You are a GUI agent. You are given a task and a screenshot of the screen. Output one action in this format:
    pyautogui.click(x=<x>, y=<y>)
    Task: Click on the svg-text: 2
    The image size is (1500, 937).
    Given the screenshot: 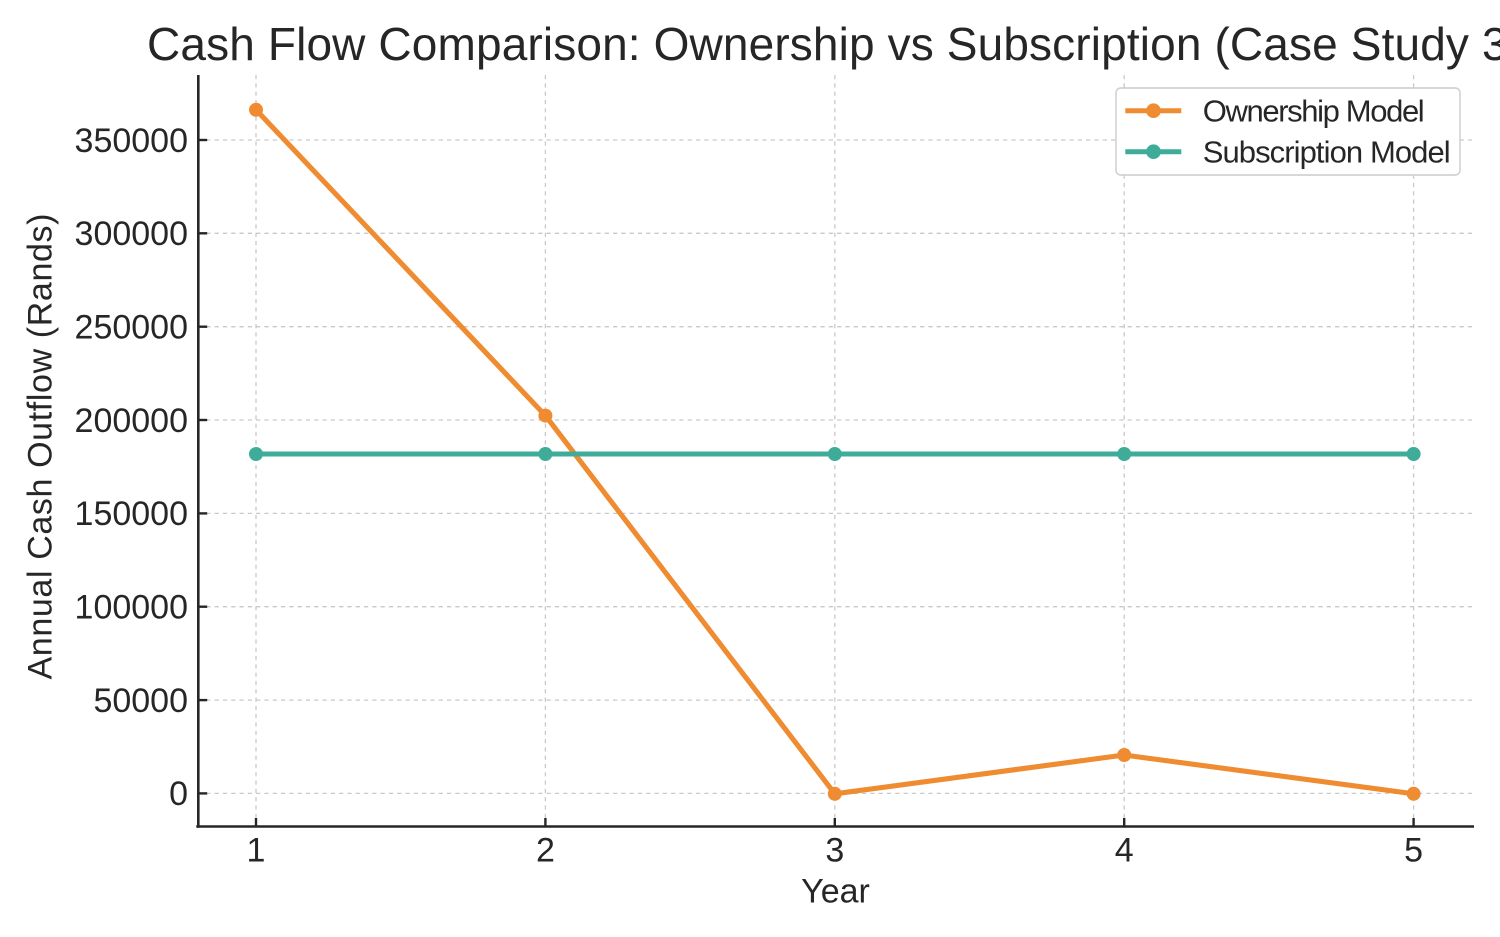 What is the action you would take?
    pyautogui.click(x=545, y=850)
    